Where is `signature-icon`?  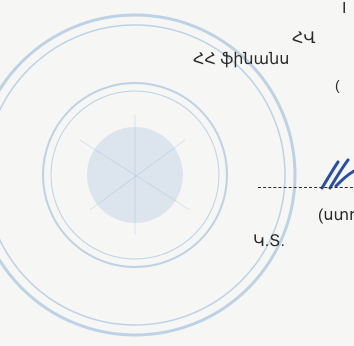 signature-icon is located at coordinates (337, 174).